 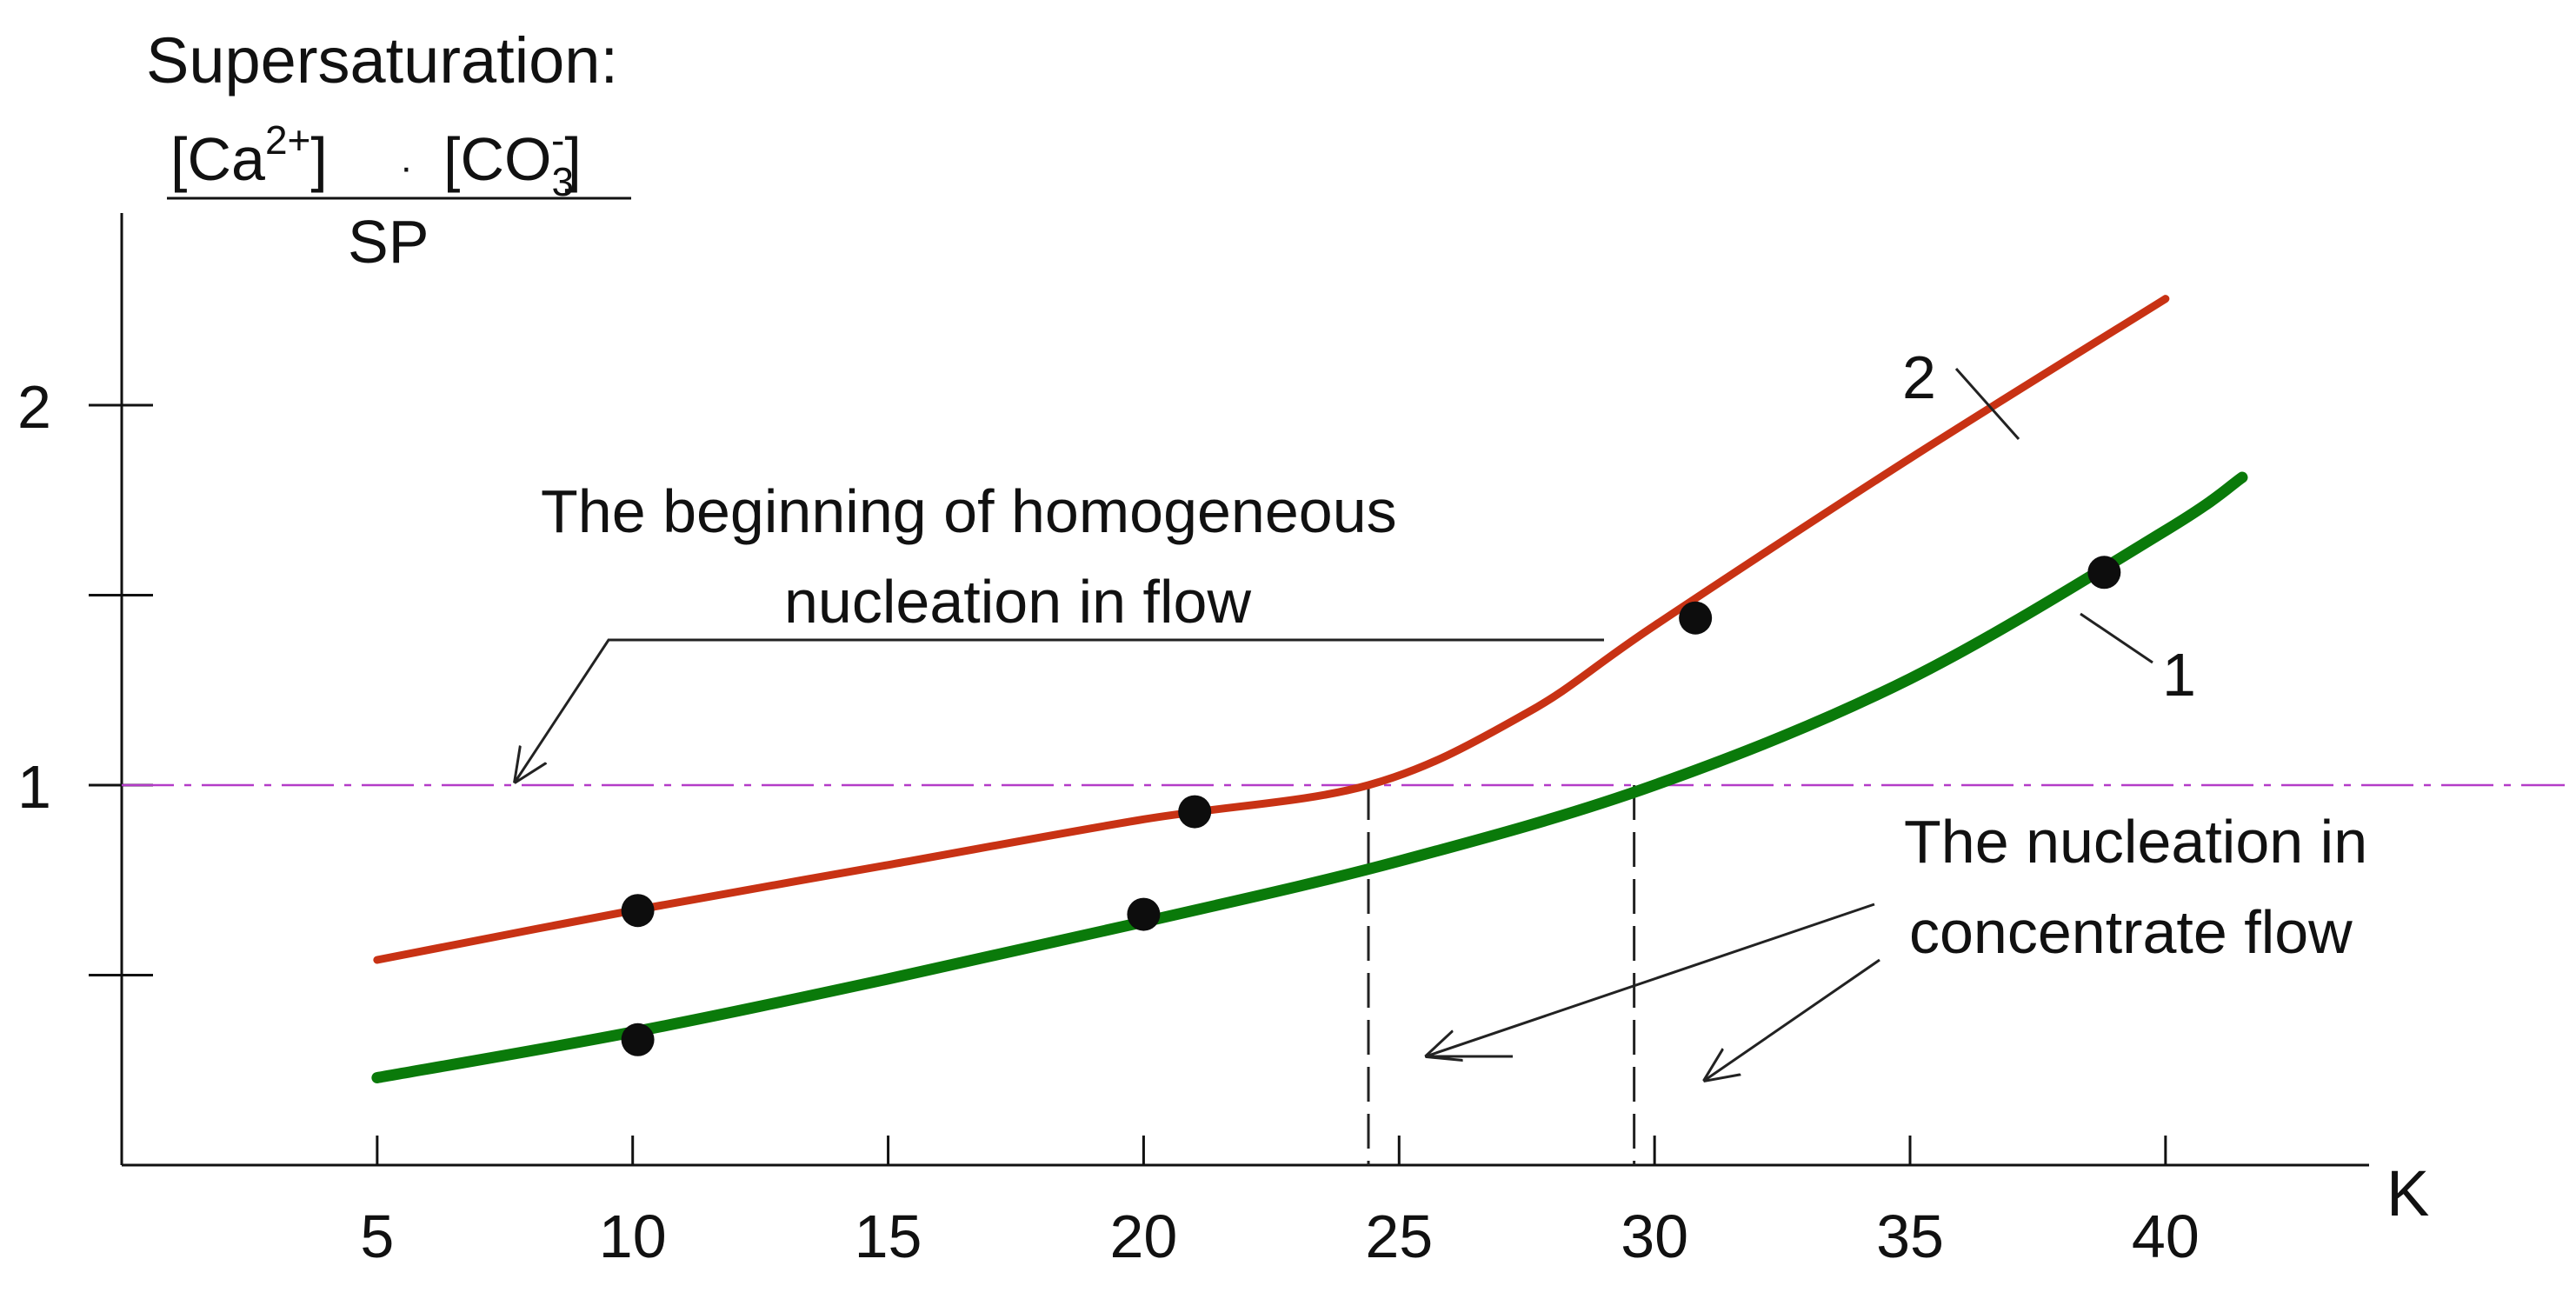 What do you see at coordinates (633, 1236) in the screenshot?
I see `x-tick-label: 10` at bounding box center [633, 1236].